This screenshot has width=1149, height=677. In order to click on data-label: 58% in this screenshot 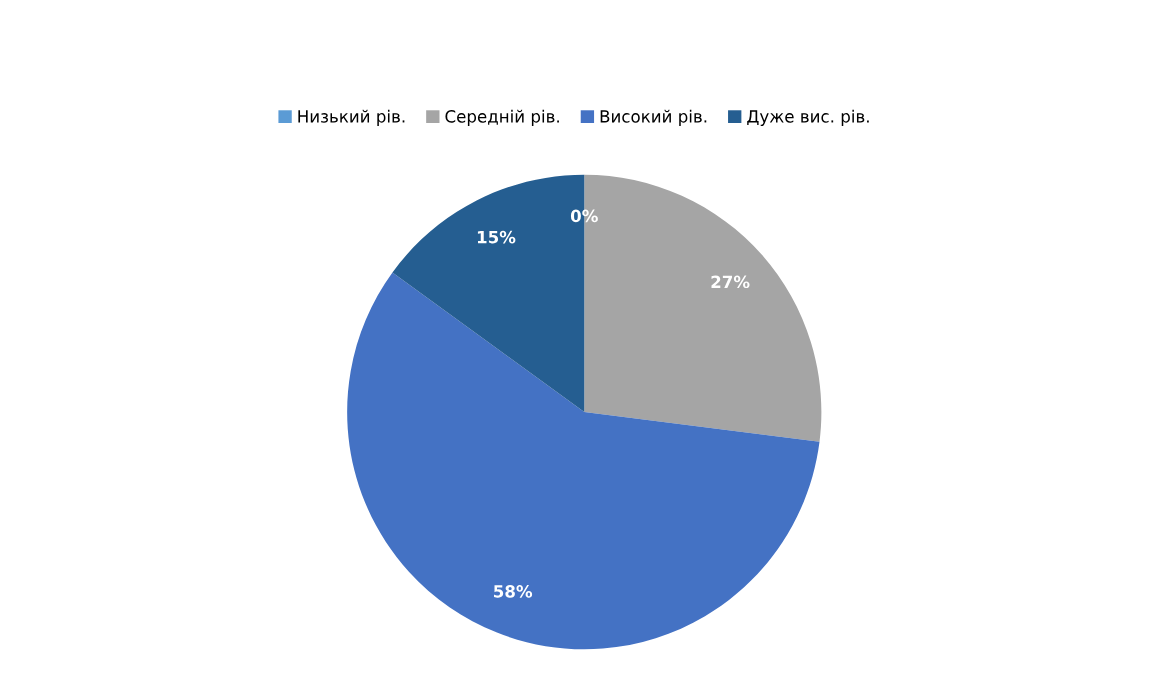, I will do `click(513, 591)`.